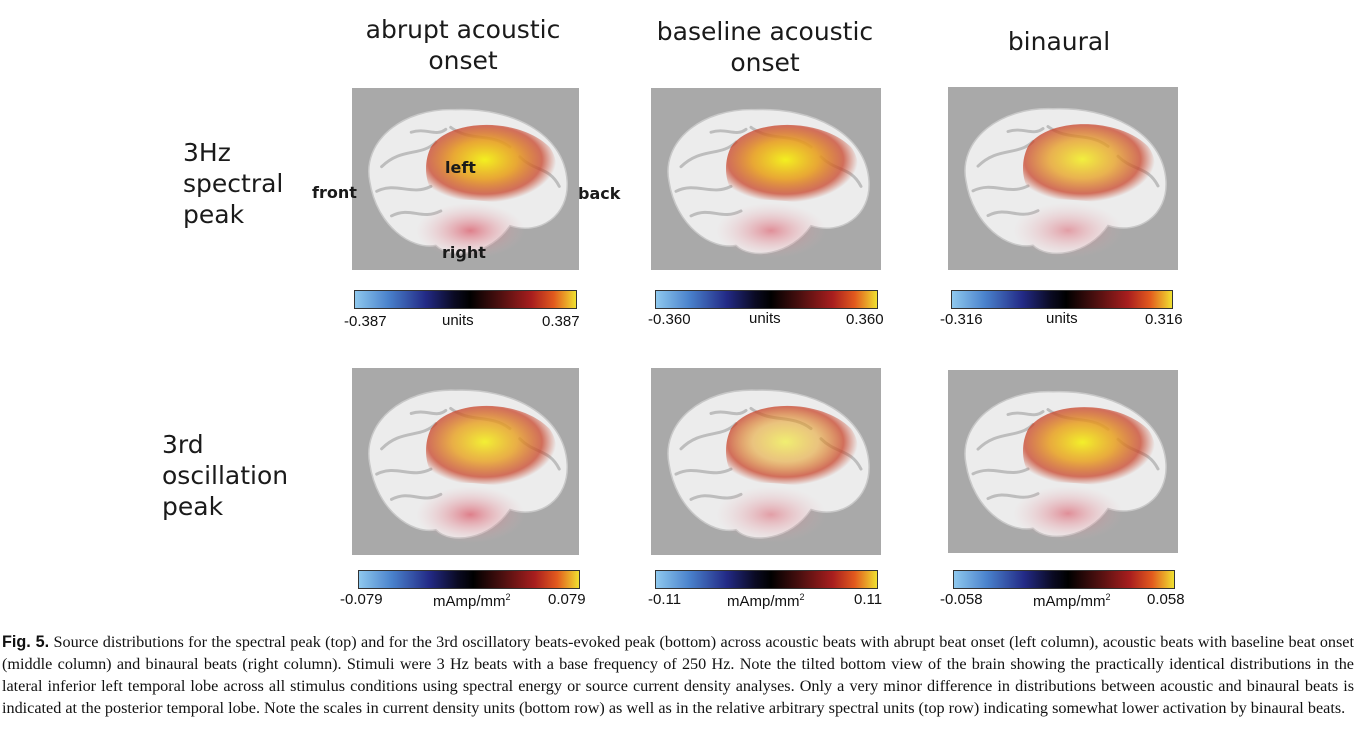 This screenshot has width=1364, height=749. I want to click on brain-panel-spectral-baseline, so click(766, 179).